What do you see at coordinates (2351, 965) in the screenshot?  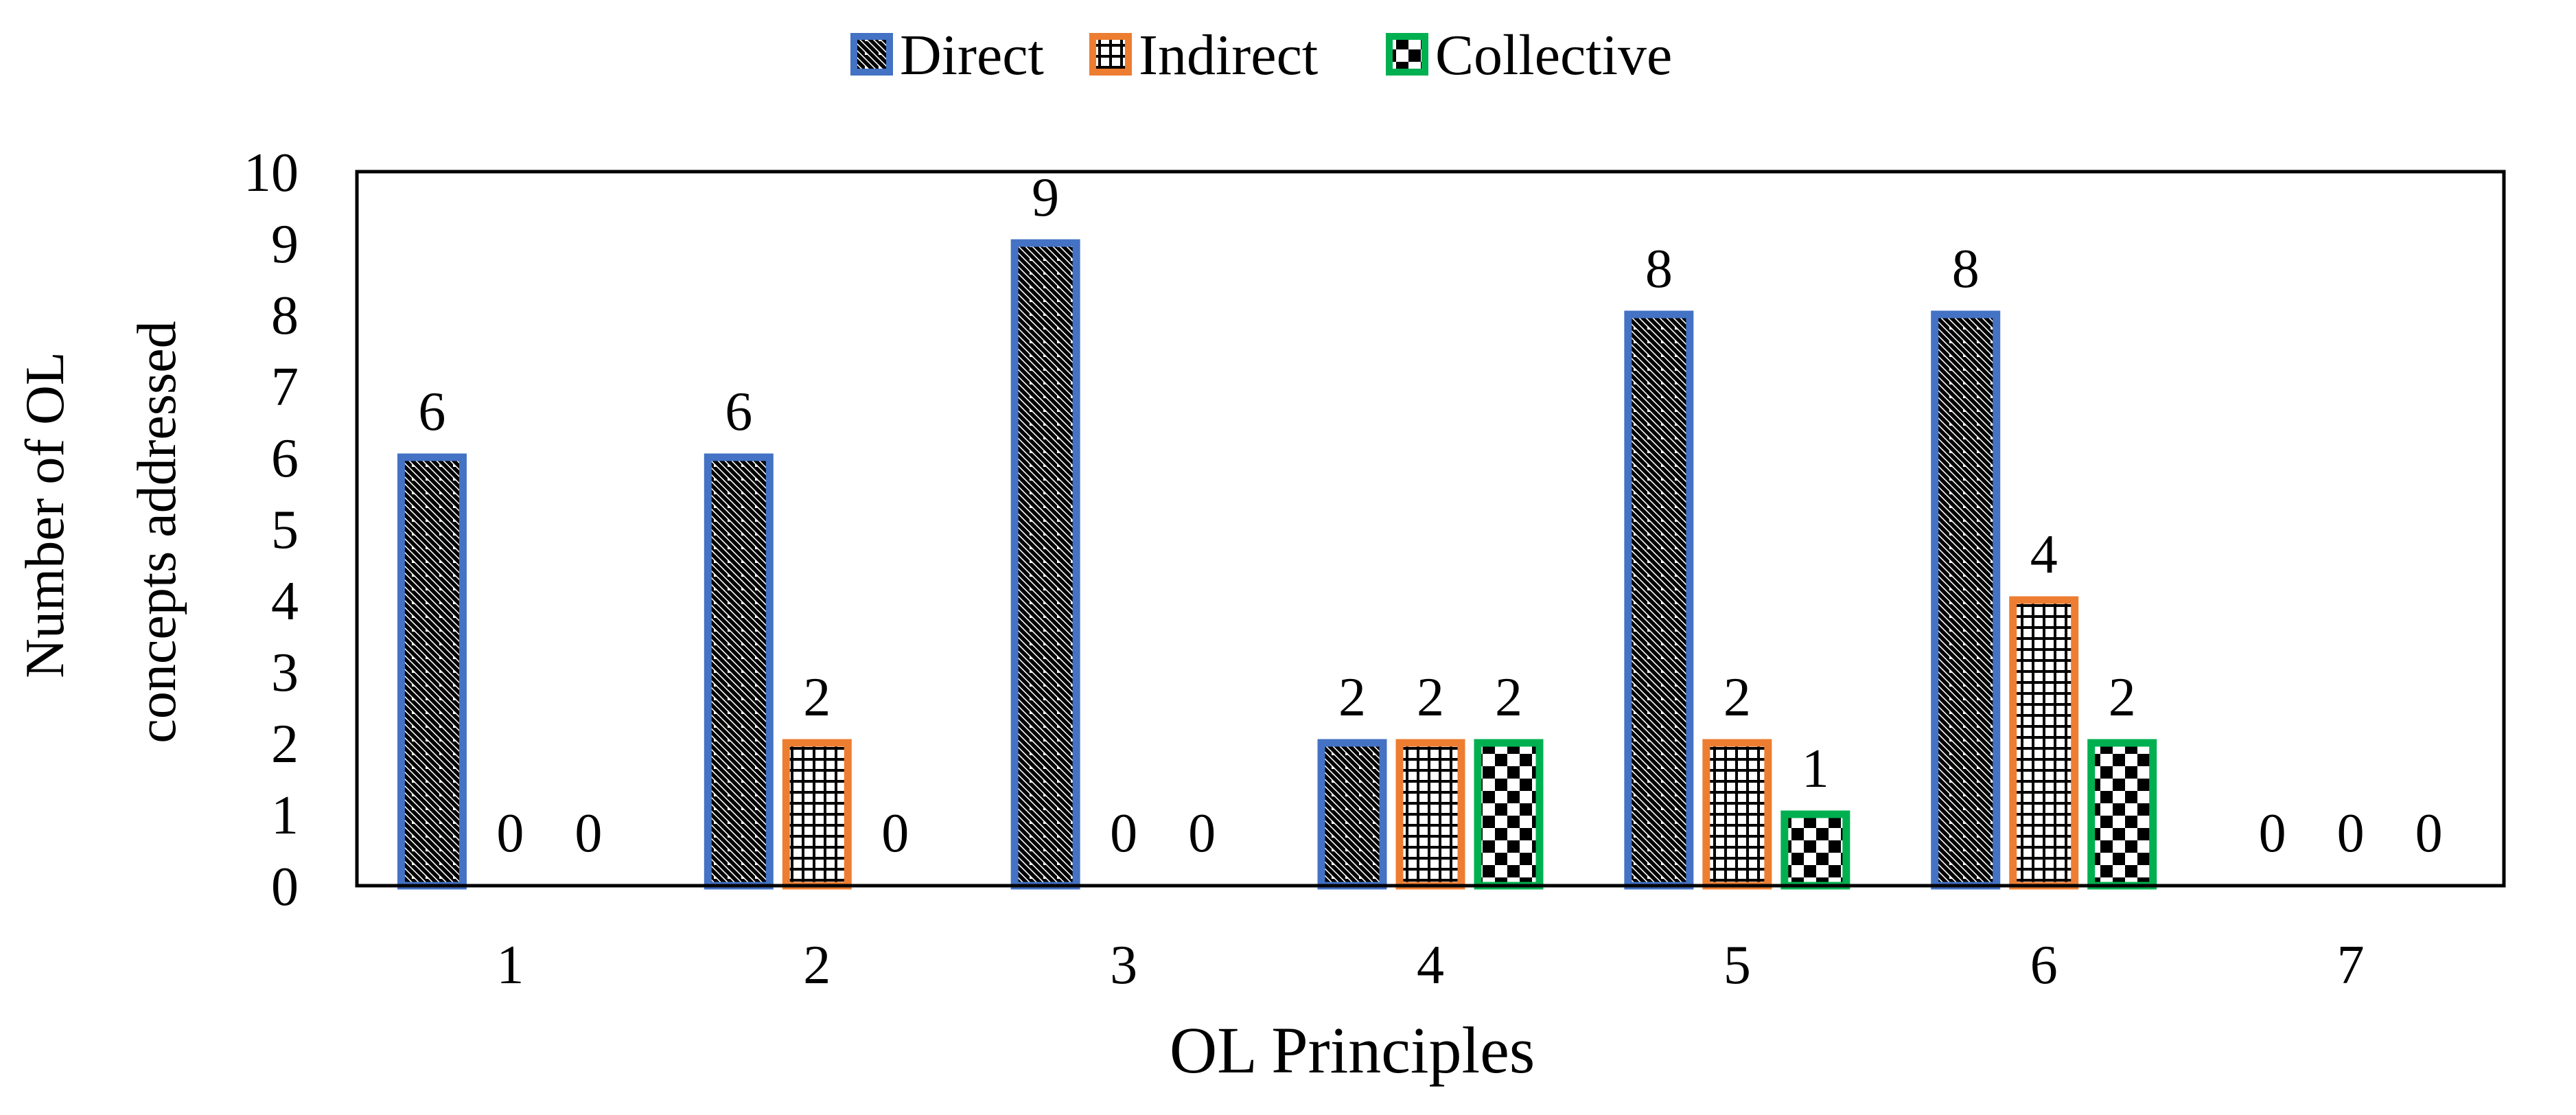 I see `x-tick-label: 7` at bounding box center [2351, 965].